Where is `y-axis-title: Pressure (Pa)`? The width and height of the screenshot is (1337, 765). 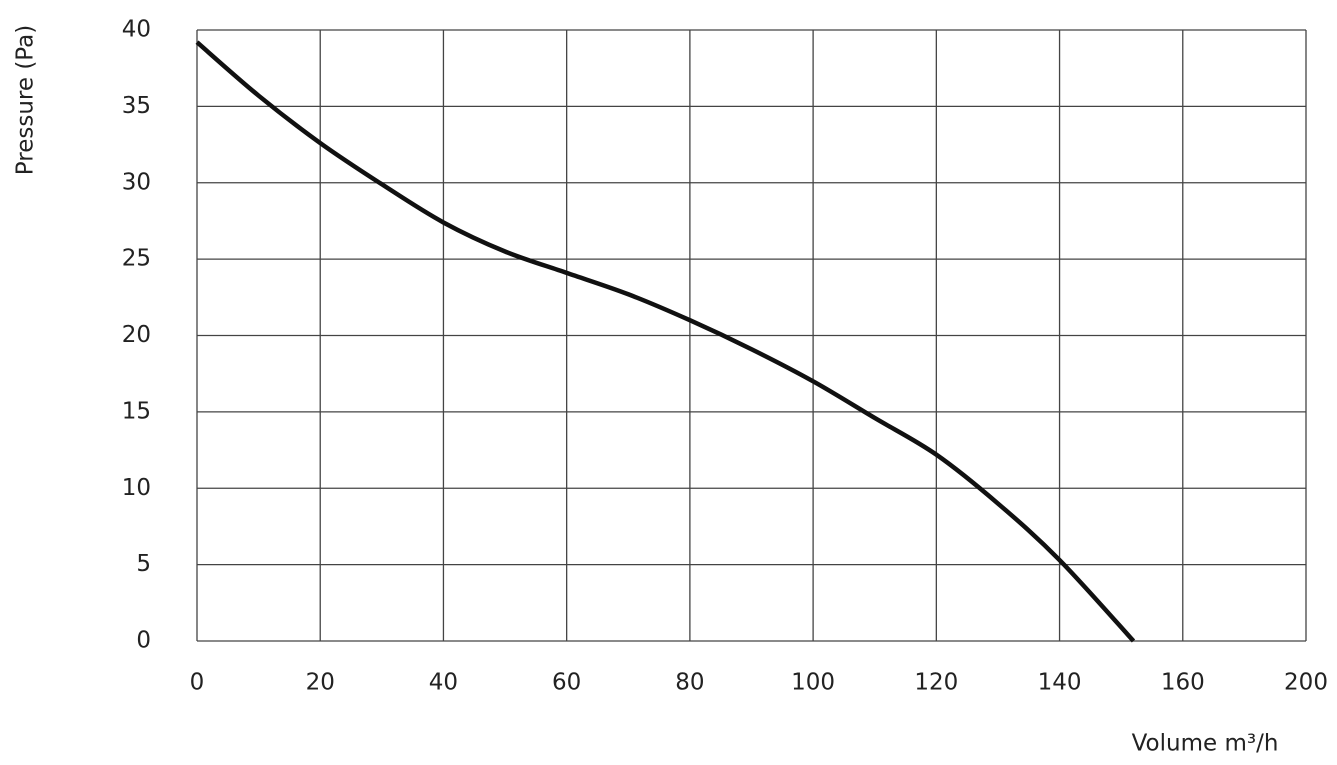 y-axis-title: Pressure (Pa) is located at coordinates (26, 100).